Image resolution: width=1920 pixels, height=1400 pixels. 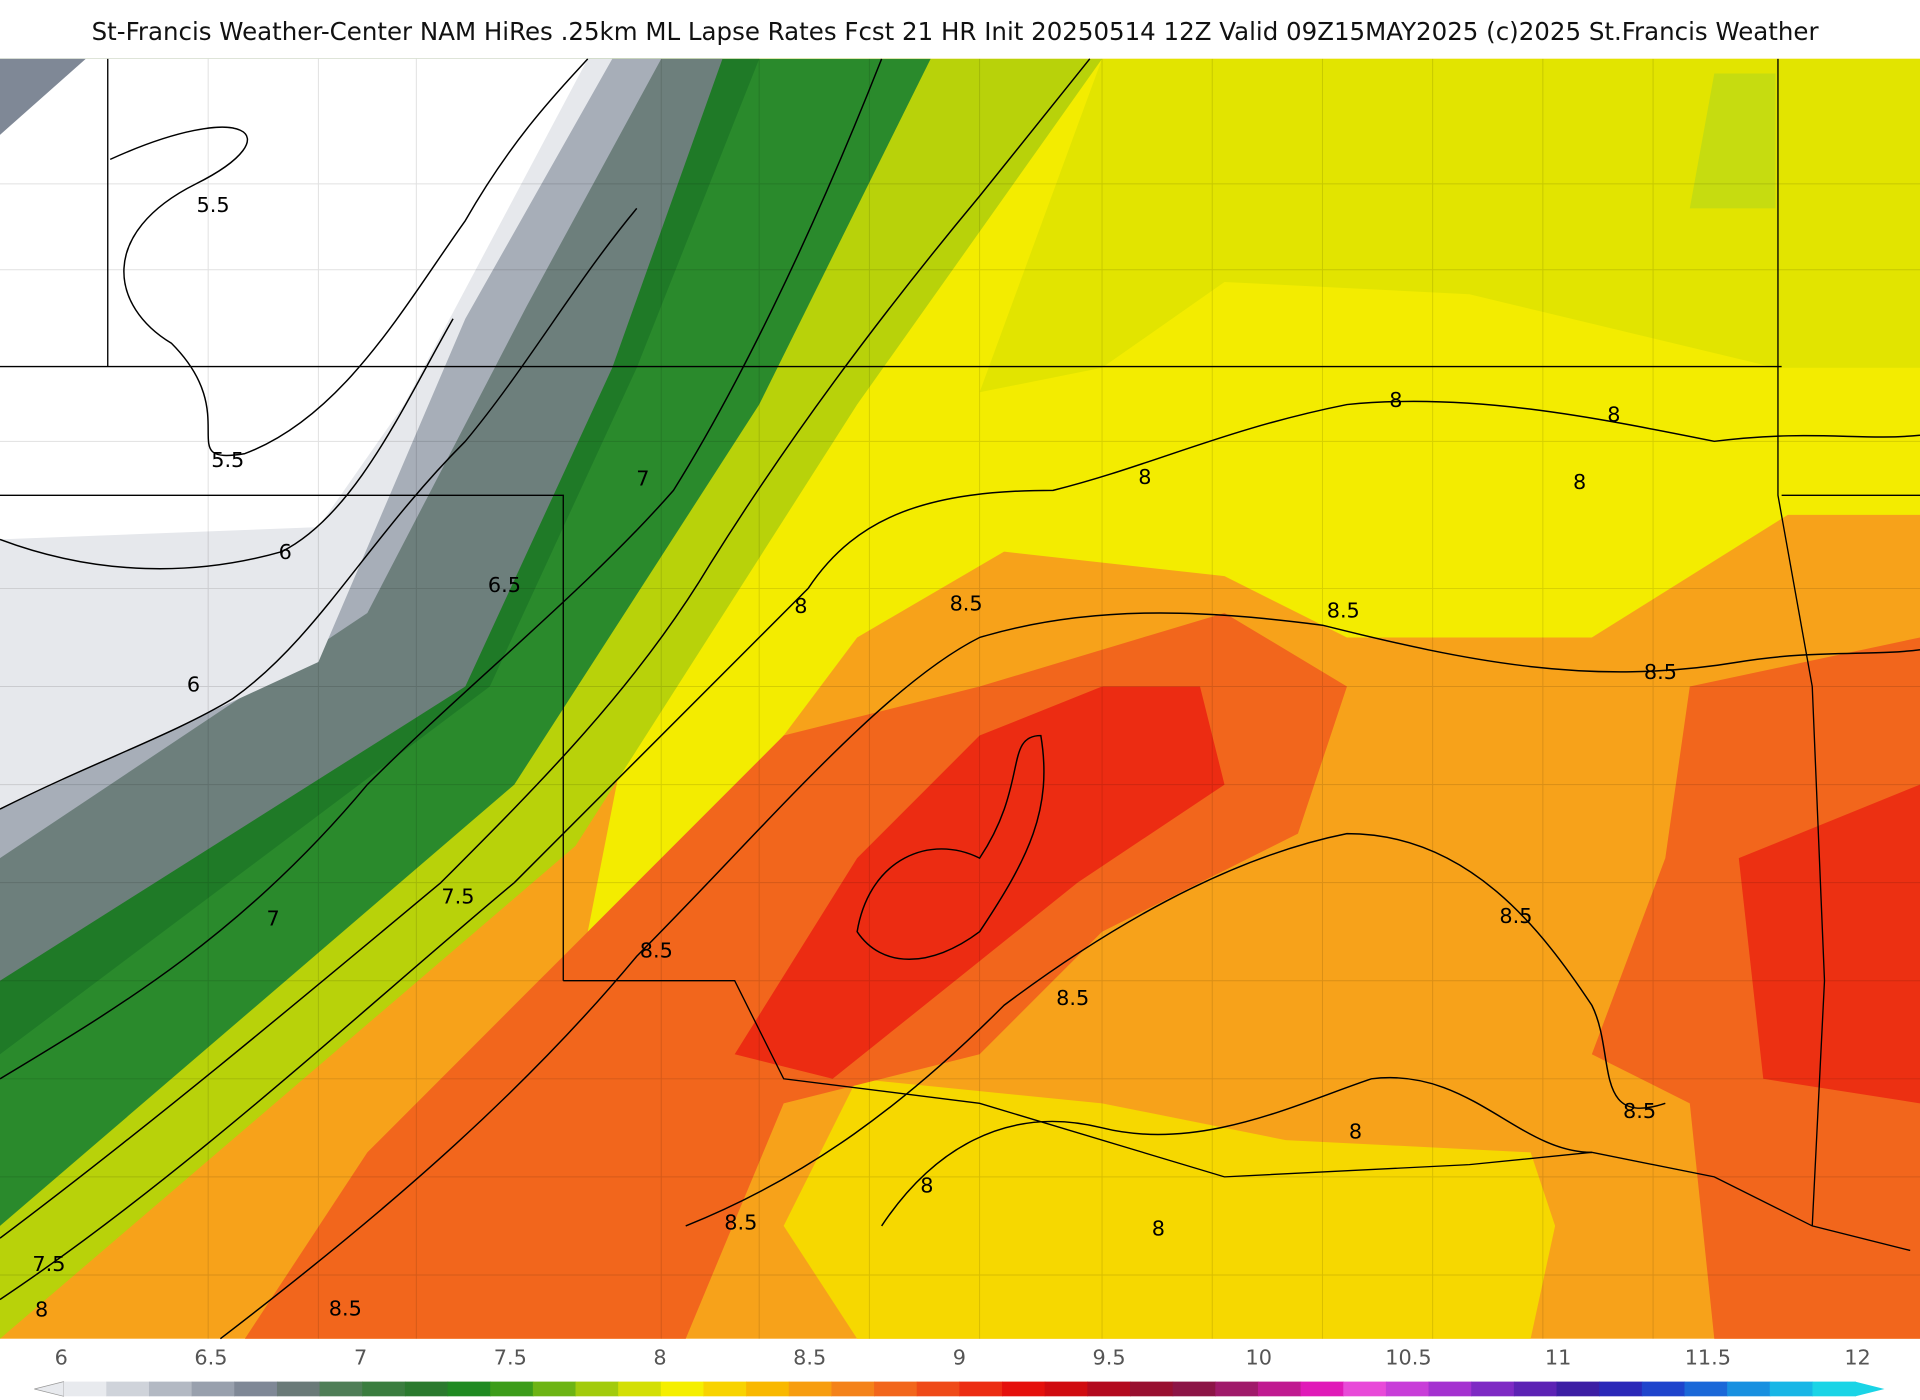 I want to click on contour-label: 6.5, so click(x=504, y=585).